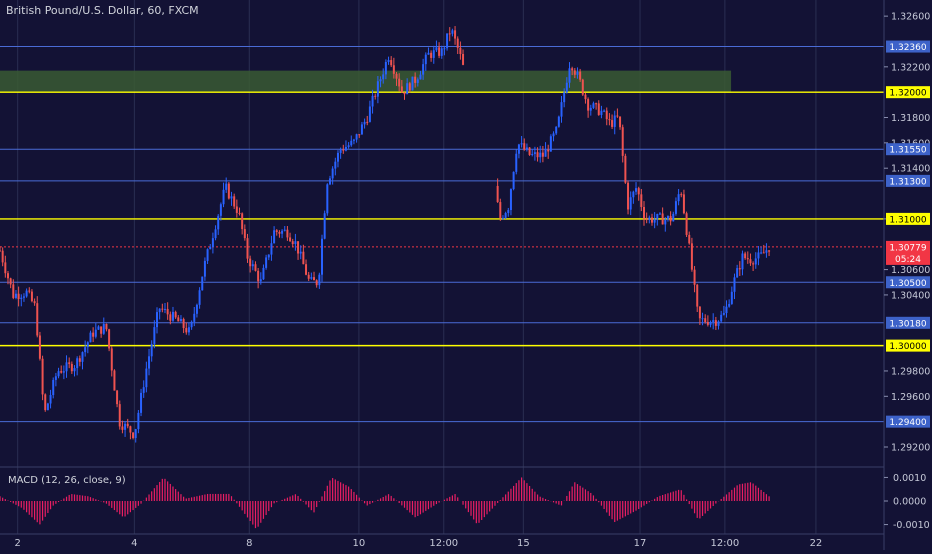  I want to click on time-axis: 2 4 8 10 12:00 15 17 12:00 22, so click(418, 543).